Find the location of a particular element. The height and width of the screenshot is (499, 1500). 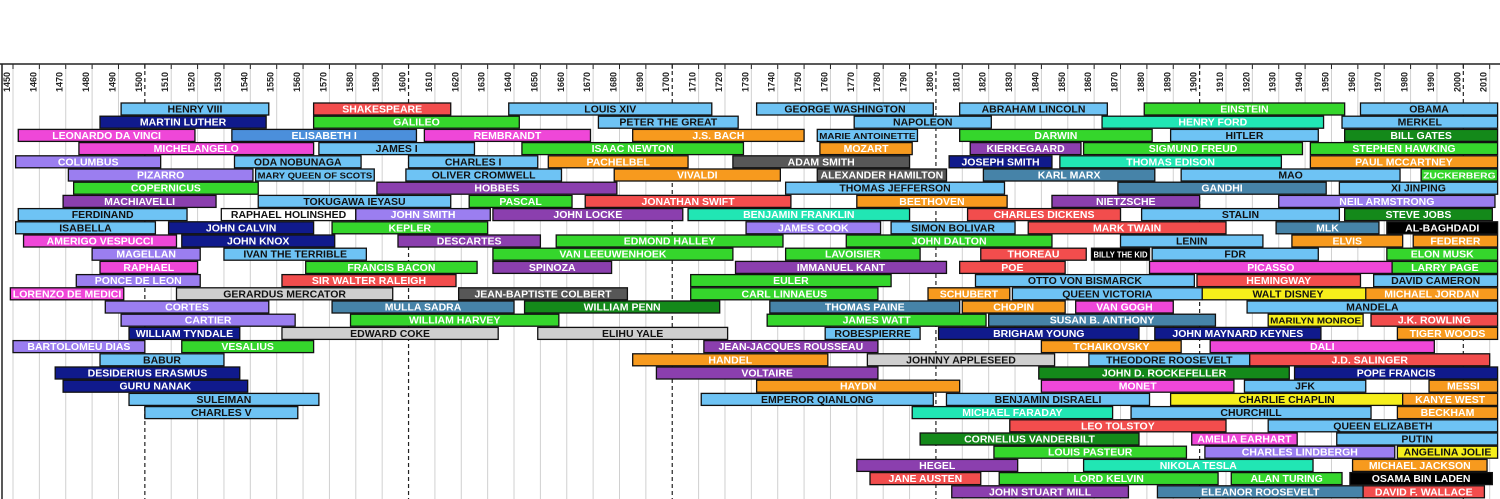

person-bar: WALT DISNEY is located at coordinates (1288, 294).